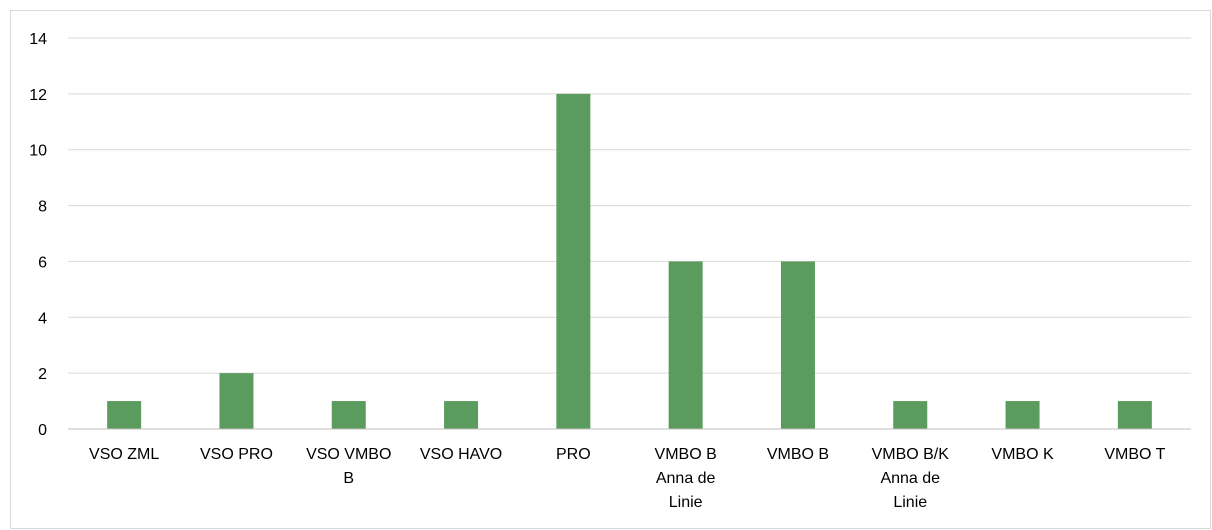 The height and width of the screenshot is (530, 1212). I want to click on x-tick-label: VMBO B/K, so click(911, 454).